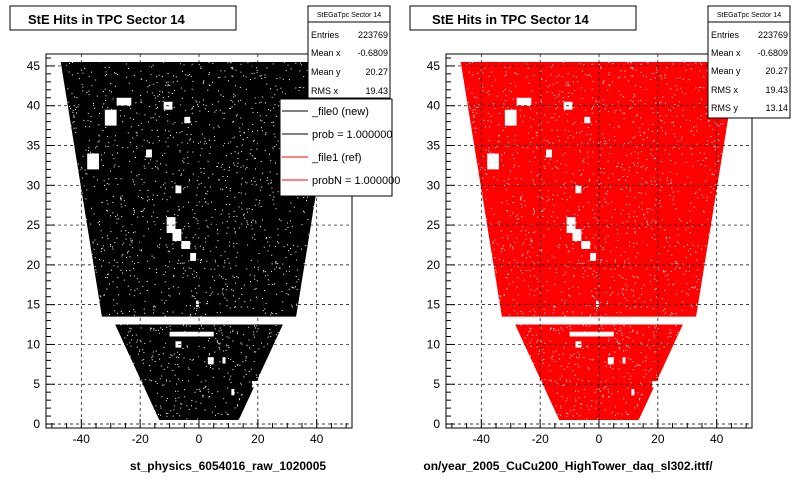  What do you see at coordinates (726, 53) in the screenshot?
I see `right-stats-label-mean-x: Mean x` at bounding box center [726, 53].